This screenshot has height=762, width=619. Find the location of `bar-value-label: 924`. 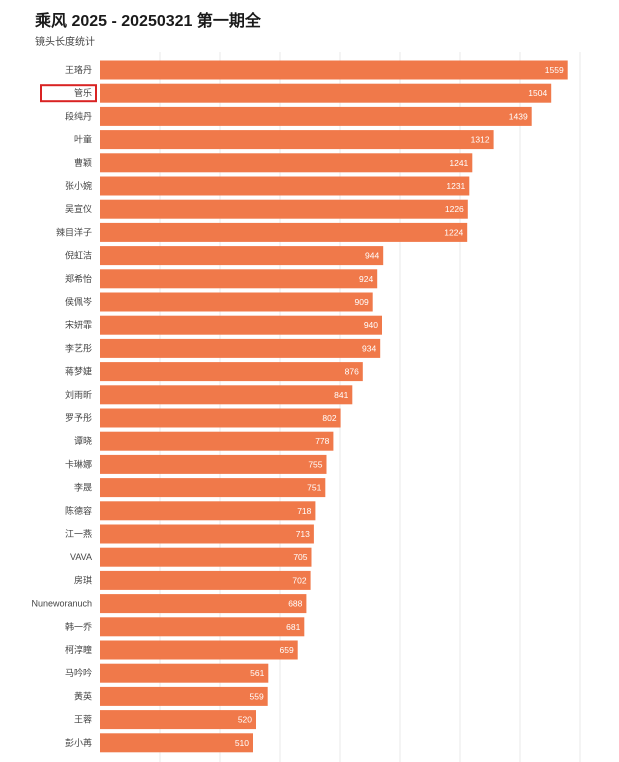

bar-value-label: 924 is located at coordinates (366, 279).